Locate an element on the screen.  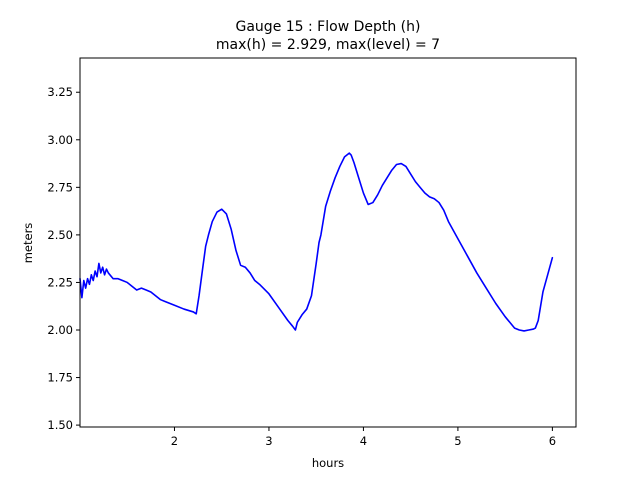
y-tick-label: 2.00 is located at coordinates (60, 330).